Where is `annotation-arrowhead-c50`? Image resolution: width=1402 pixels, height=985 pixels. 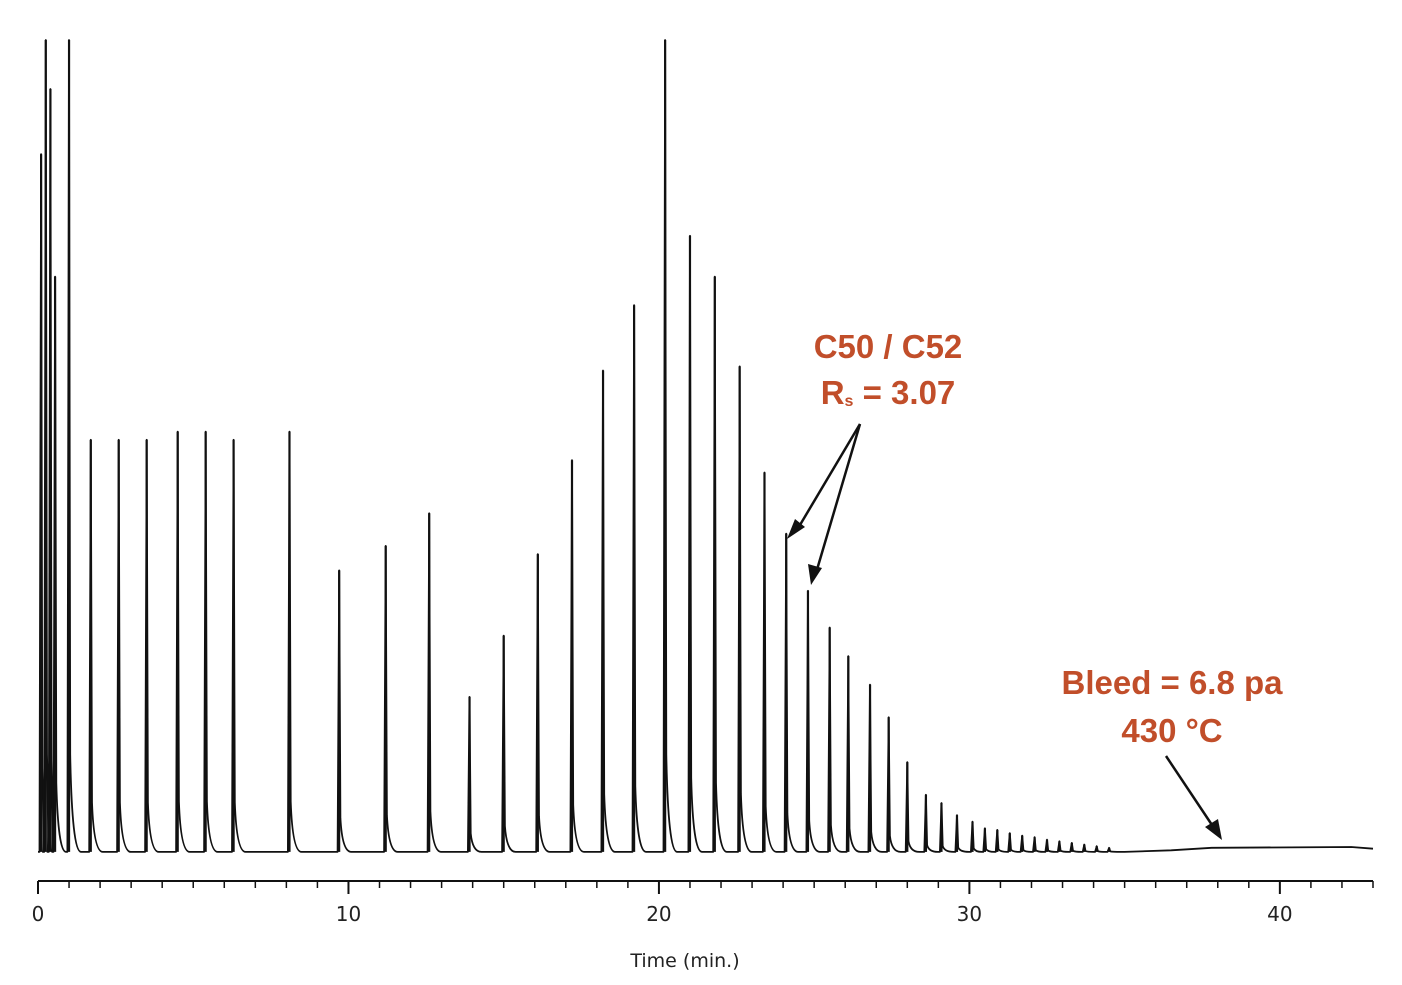 annotation-arrowhead-c50 is located at coordinates (796, 529).